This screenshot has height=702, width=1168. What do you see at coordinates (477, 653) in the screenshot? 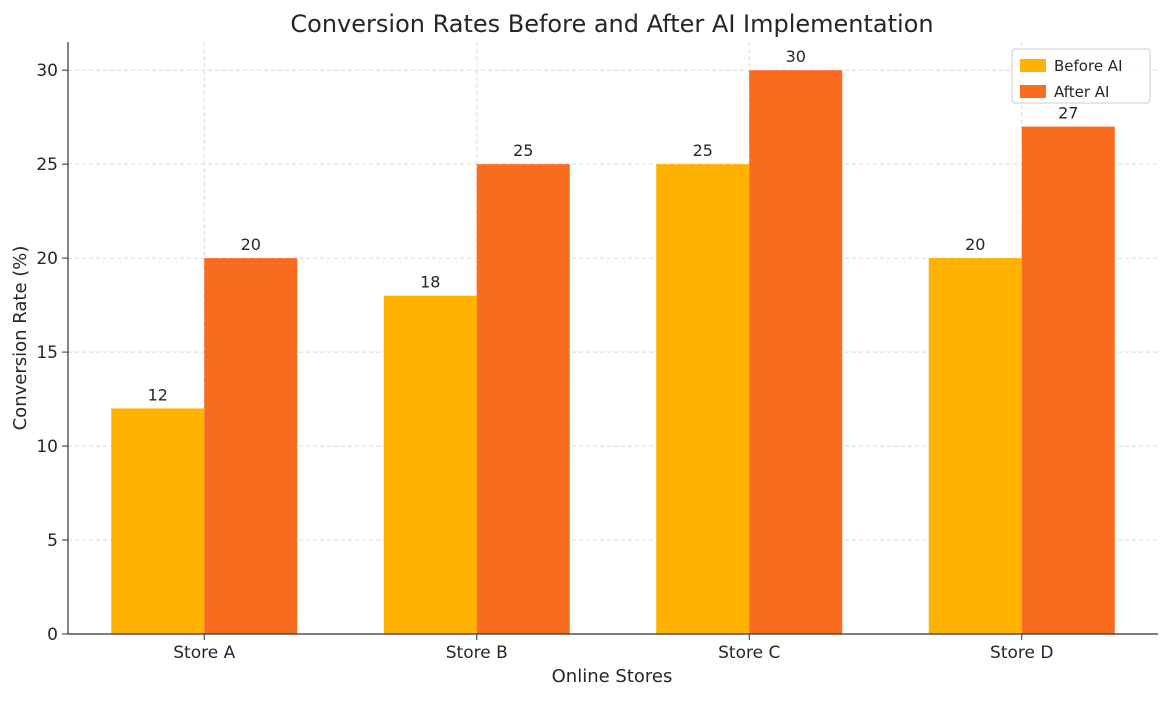
I see `x-tick-label: Store B` at bounding box center [477, 653].